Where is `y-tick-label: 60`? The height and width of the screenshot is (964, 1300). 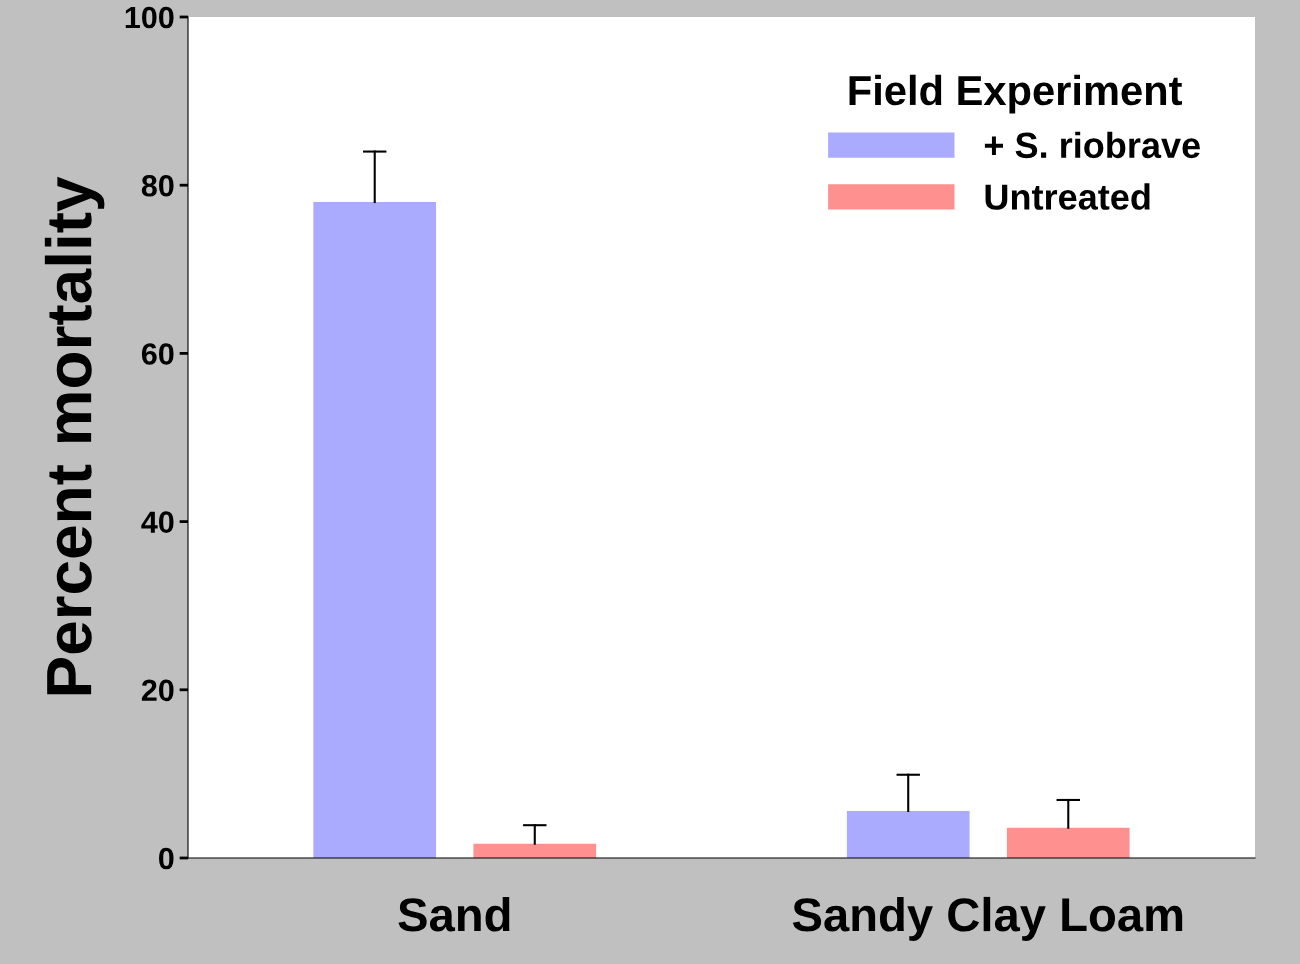
y-tick-label: 60 is located at coordinates (157, 354).